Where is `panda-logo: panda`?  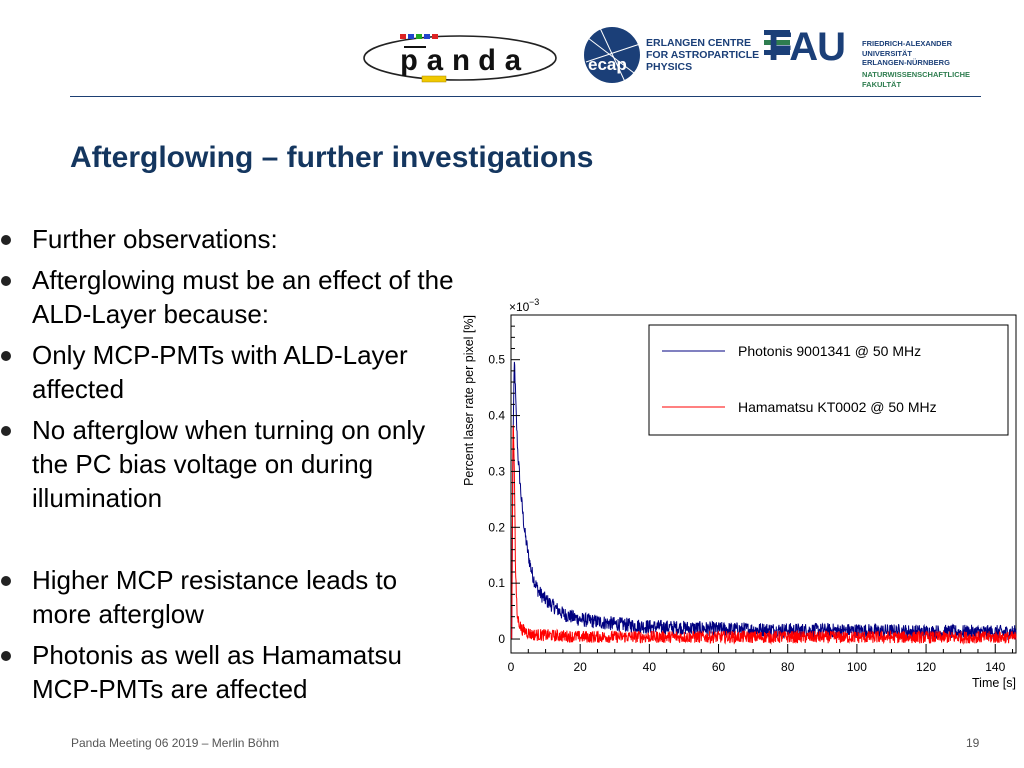
panda-logo: panda is located at coordinates (470, 58).